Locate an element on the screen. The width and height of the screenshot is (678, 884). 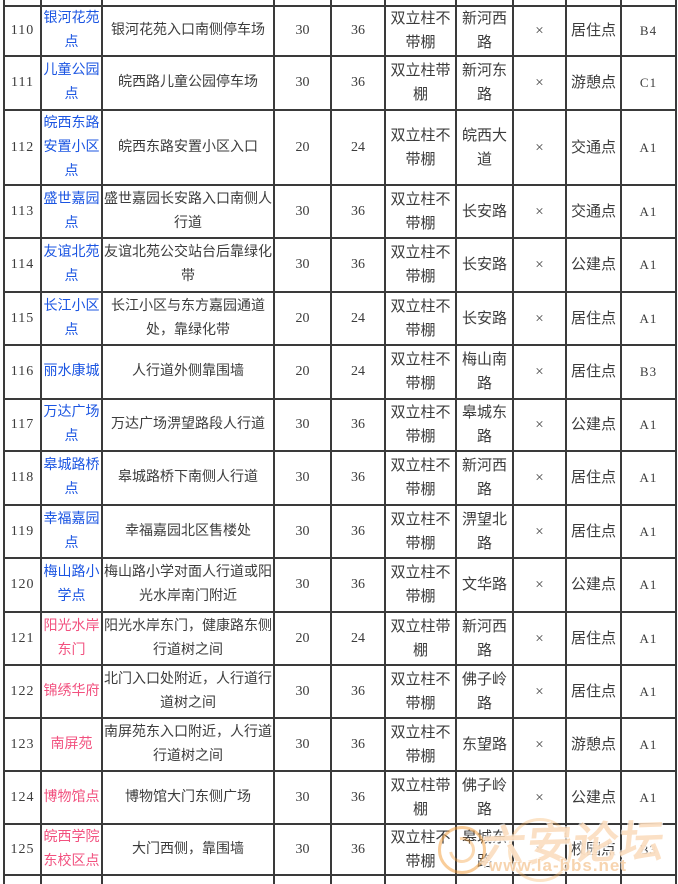
site-name-text: 梅山路小 学点 is located at coordinates (71, 584).